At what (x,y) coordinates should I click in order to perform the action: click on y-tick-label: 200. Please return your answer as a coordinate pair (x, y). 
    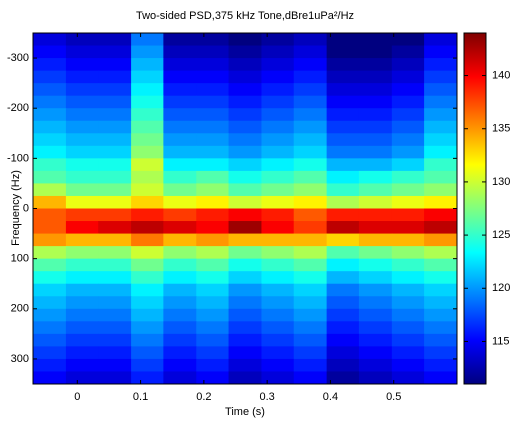
    Looking at the image, I should click on (20, 309).